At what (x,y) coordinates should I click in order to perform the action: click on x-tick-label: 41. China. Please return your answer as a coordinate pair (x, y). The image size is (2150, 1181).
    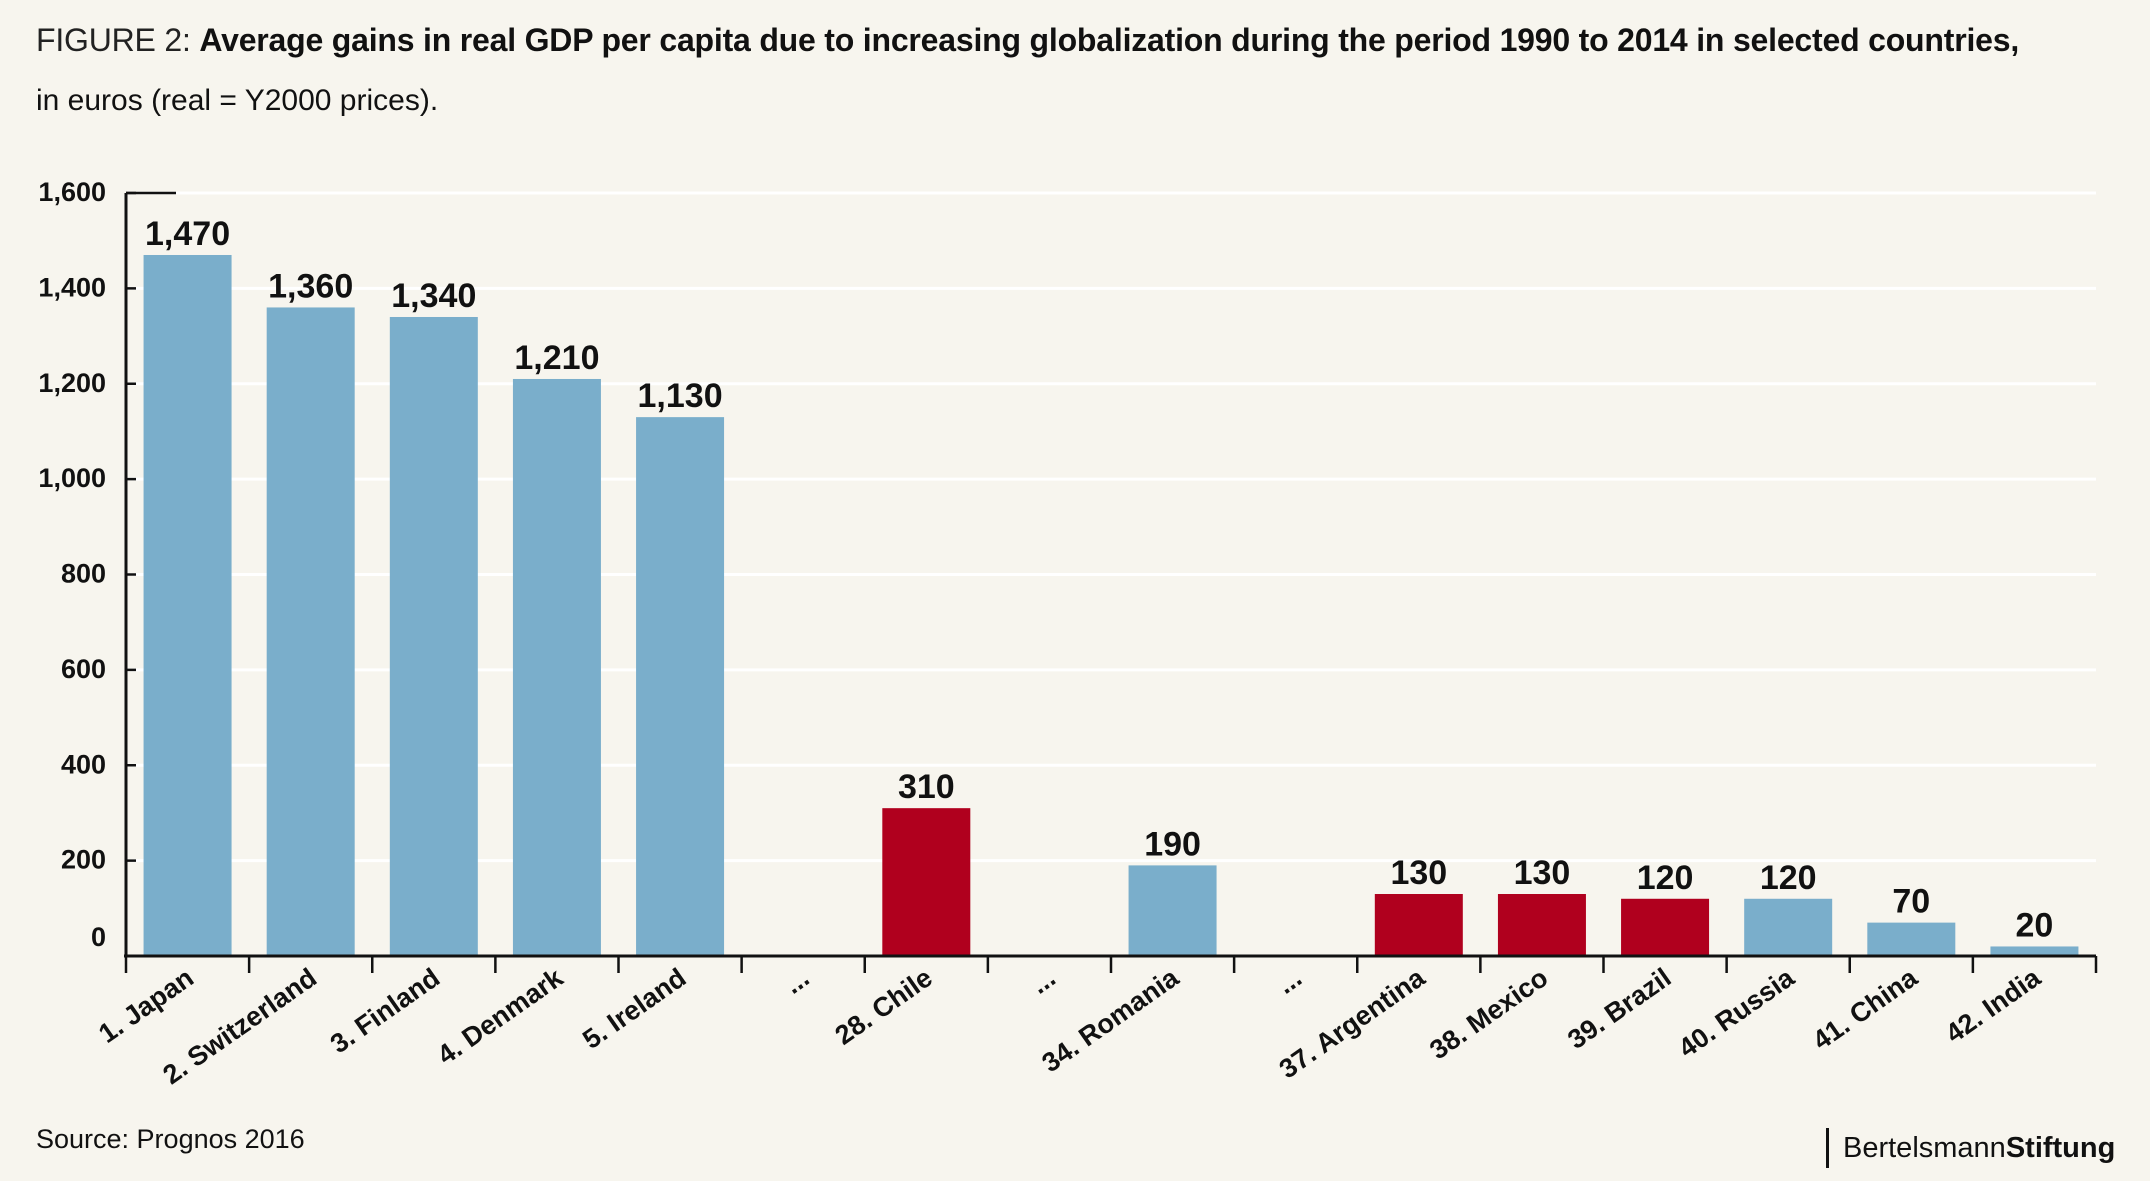
    Looking at the image, I should click on (1865, 1009).